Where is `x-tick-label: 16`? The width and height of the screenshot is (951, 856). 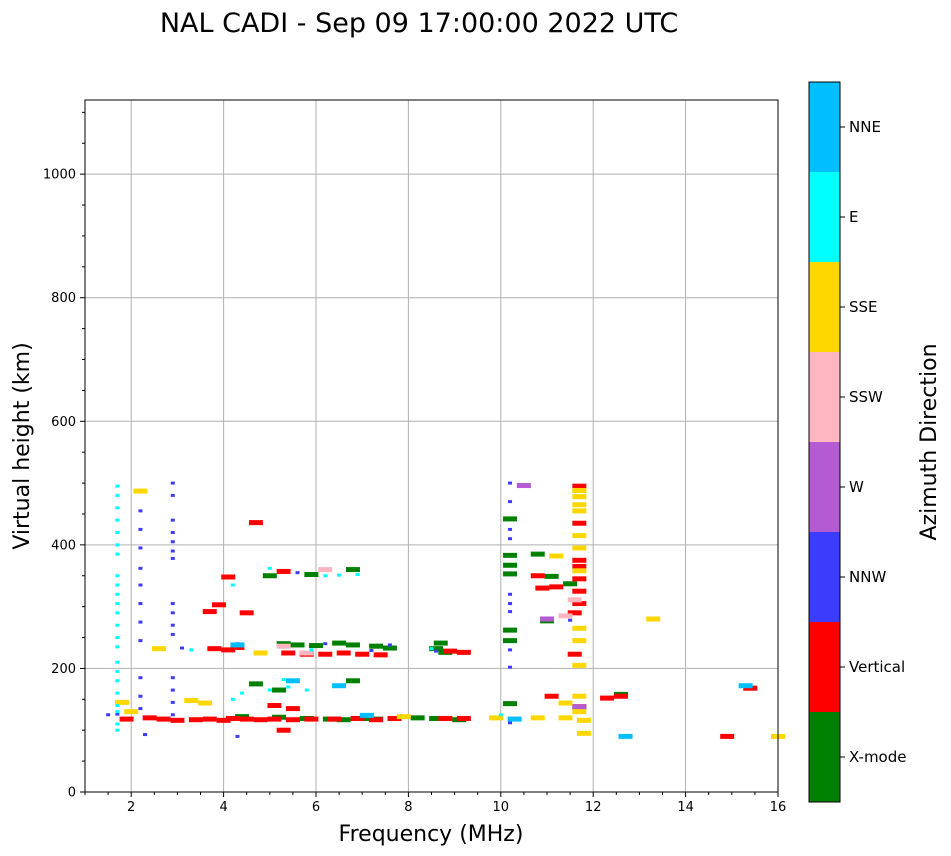 x-tick-label: 16 is located at coordinates (778, 807).